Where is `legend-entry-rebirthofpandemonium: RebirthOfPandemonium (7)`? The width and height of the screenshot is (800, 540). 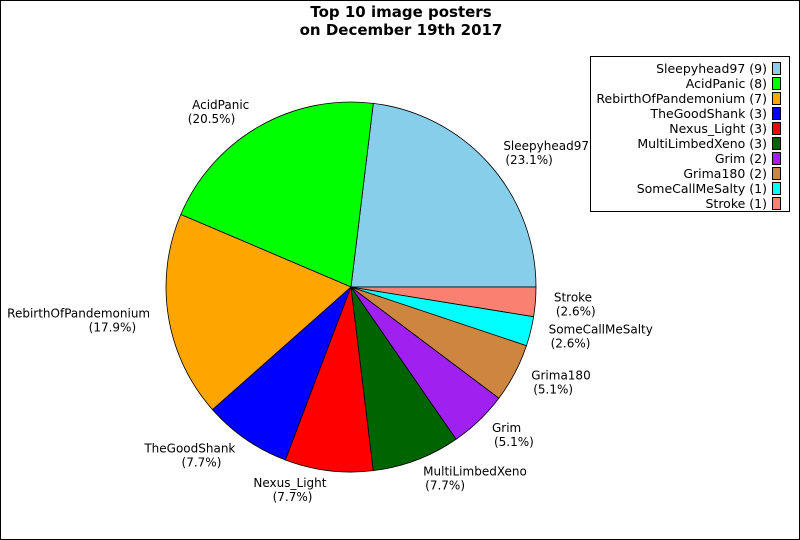 legend-entry-rebirthofpandemonium: RebirthOfPandemonium (7) is located at coordinates (688, 98).